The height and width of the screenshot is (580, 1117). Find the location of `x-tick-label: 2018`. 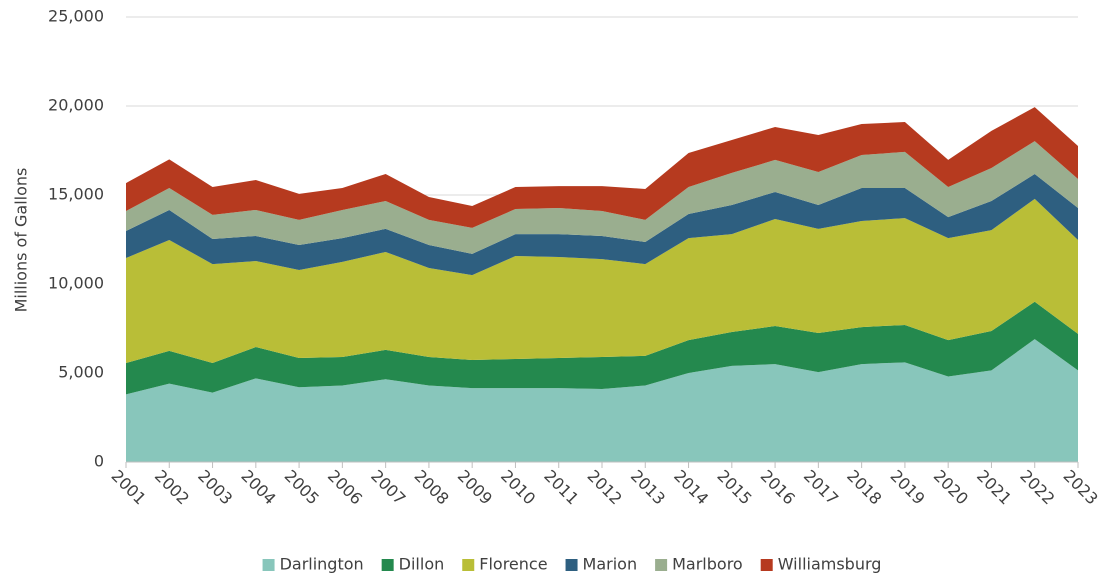

x-tick-label: 2018 is located at coordinates (864, 487).